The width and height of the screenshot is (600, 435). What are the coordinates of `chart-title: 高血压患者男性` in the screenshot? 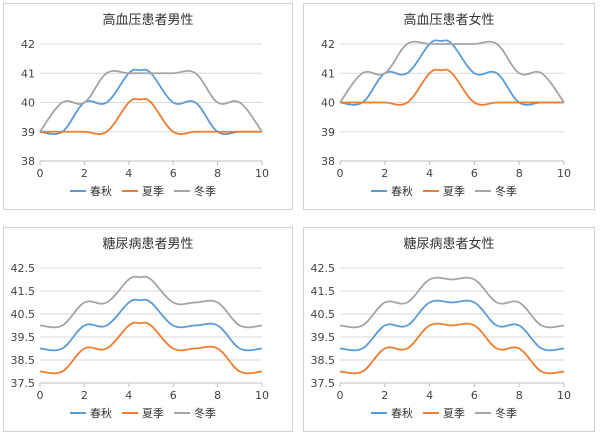 It's located at (147, 20).